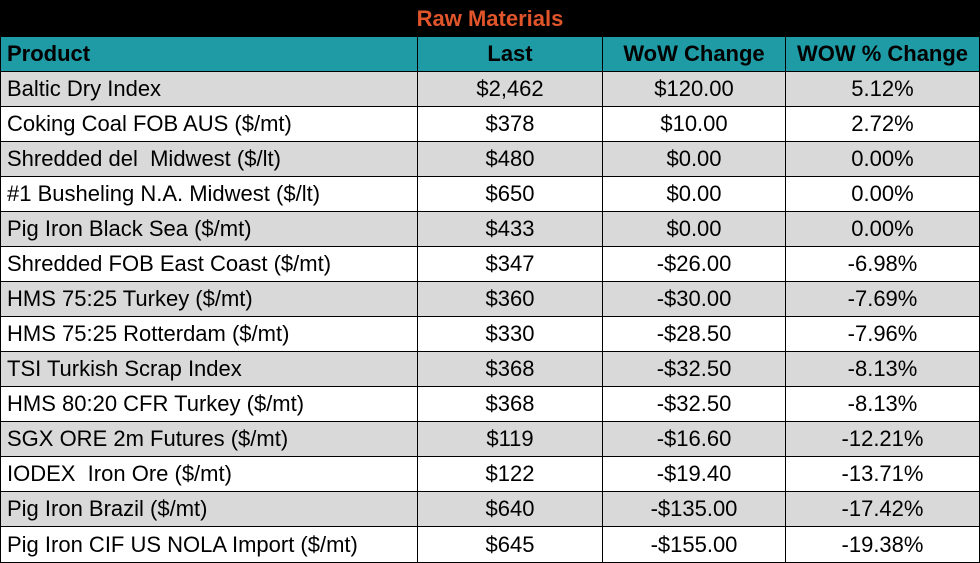  What do you see at coordinates (510, 299) in the screenshot?
I see `cell-last: $360` at bounding box center [510, 299].